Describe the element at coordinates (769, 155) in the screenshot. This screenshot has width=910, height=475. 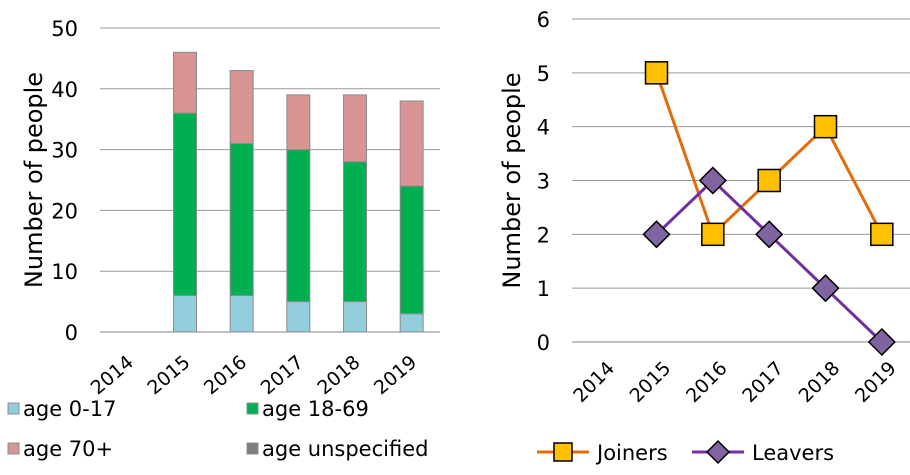
I see `series-line-joiners` at that location.